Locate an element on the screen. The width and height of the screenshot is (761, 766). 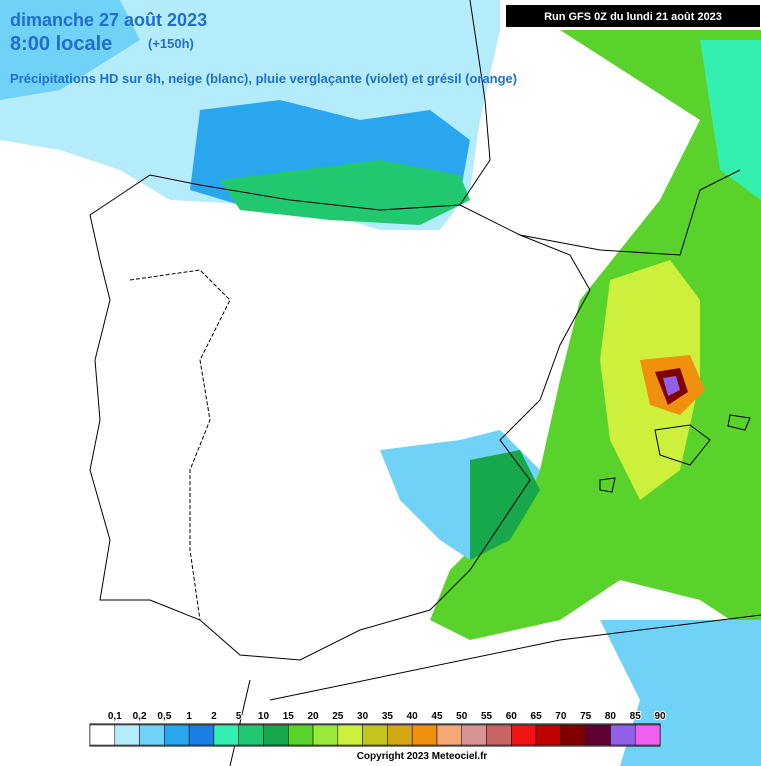
legend-label: 10 is located at coordinates (264, 716).